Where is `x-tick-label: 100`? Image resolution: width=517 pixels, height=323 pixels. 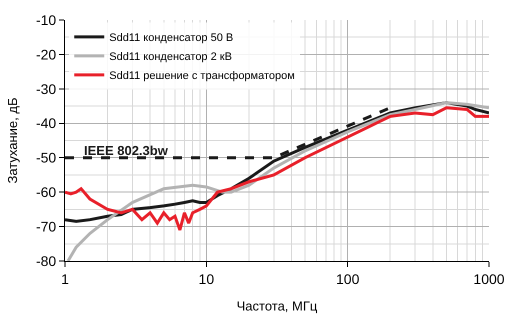
x-tick-label: 100 is located at coordinates (348, 278).